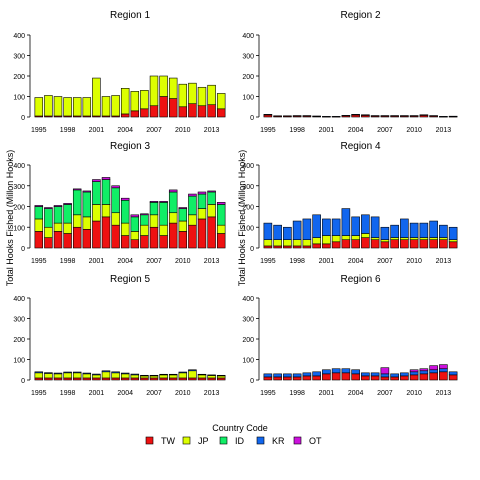 Image resolution: width=480 pixels, height=480 pixels. Describe the element at coordinates (68, 393) in the screenshot. I see `x-tick-label: 1998` at that location.